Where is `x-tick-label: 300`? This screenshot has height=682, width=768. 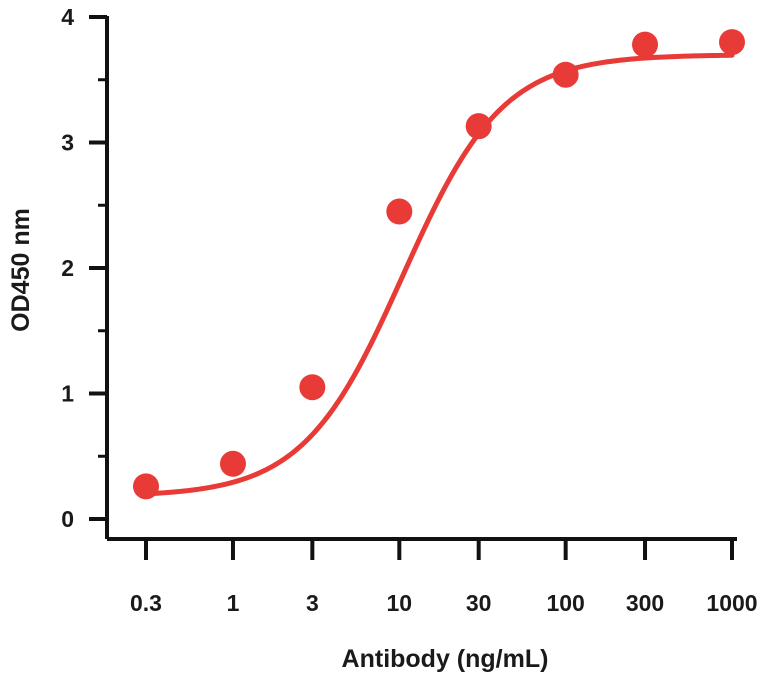
x-tick-label: 300 is located at coordinates (645, 603).